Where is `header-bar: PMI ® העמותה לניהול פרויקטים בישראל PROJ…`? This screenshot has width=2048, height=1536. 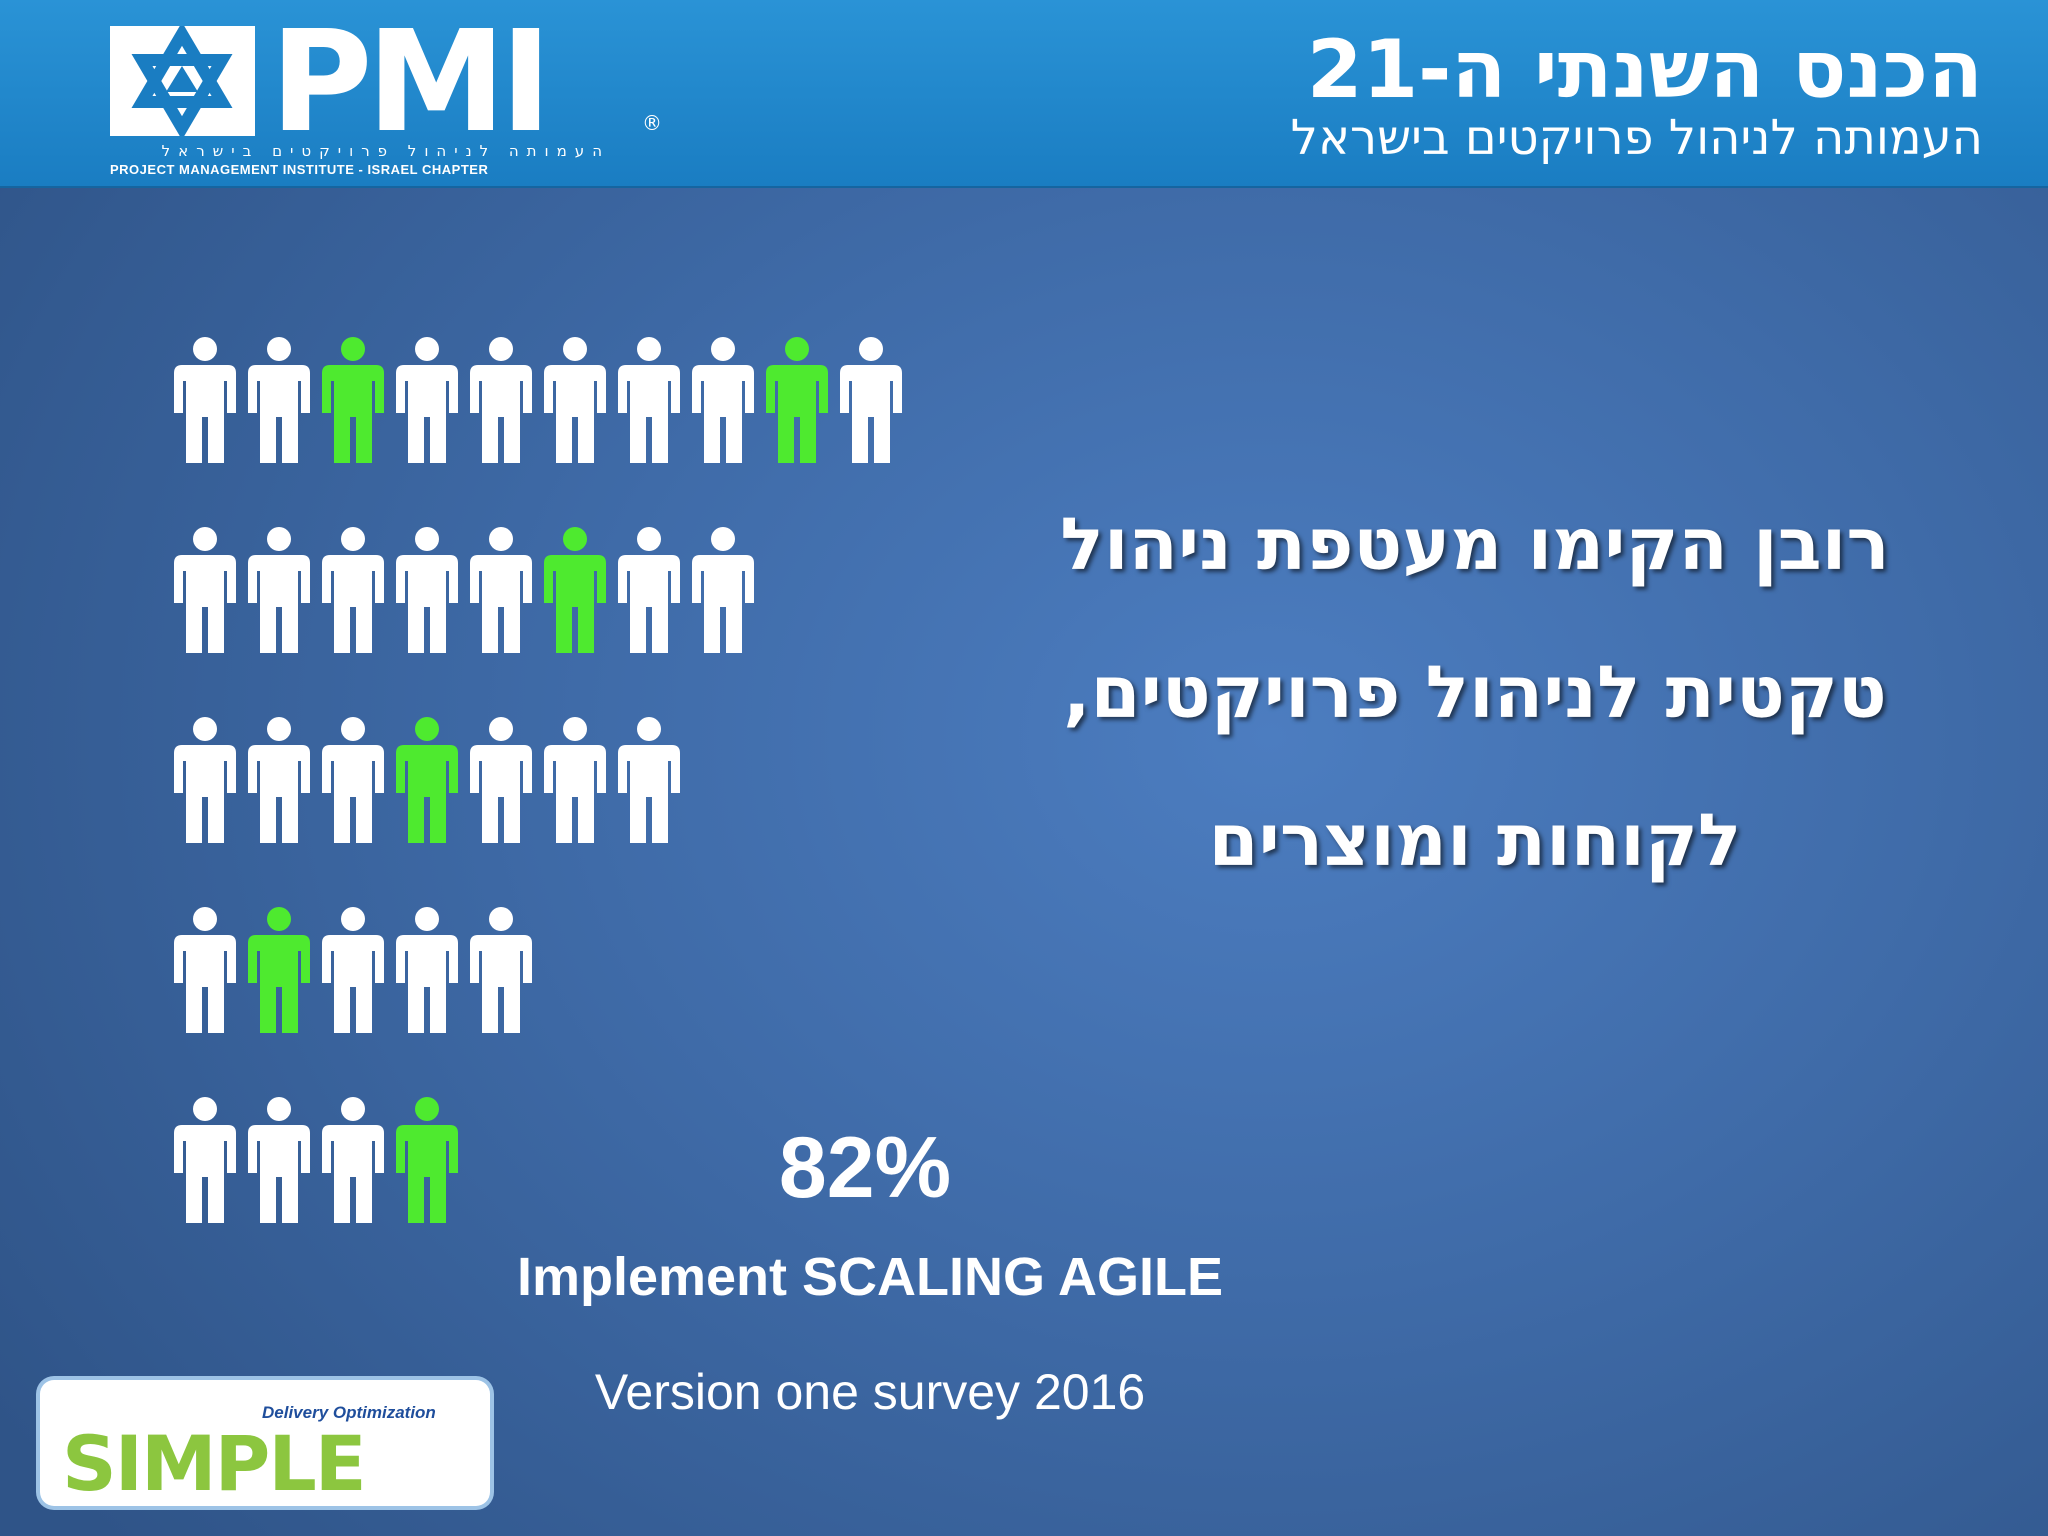
header-bar: PMI ® העמותה לניהול פרויקטים בישראל PROJ… is located at coordinates (1024, 94).